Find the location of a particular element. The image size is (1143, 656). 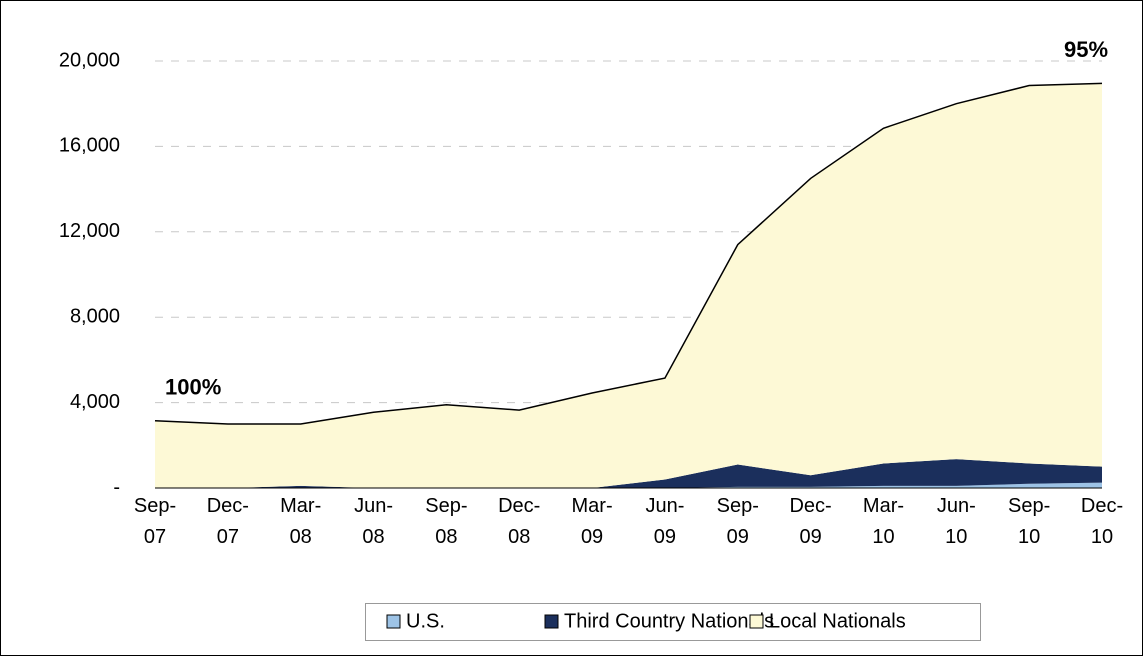

y-tick-label: 8,000 is located at coordinates (95, 316).